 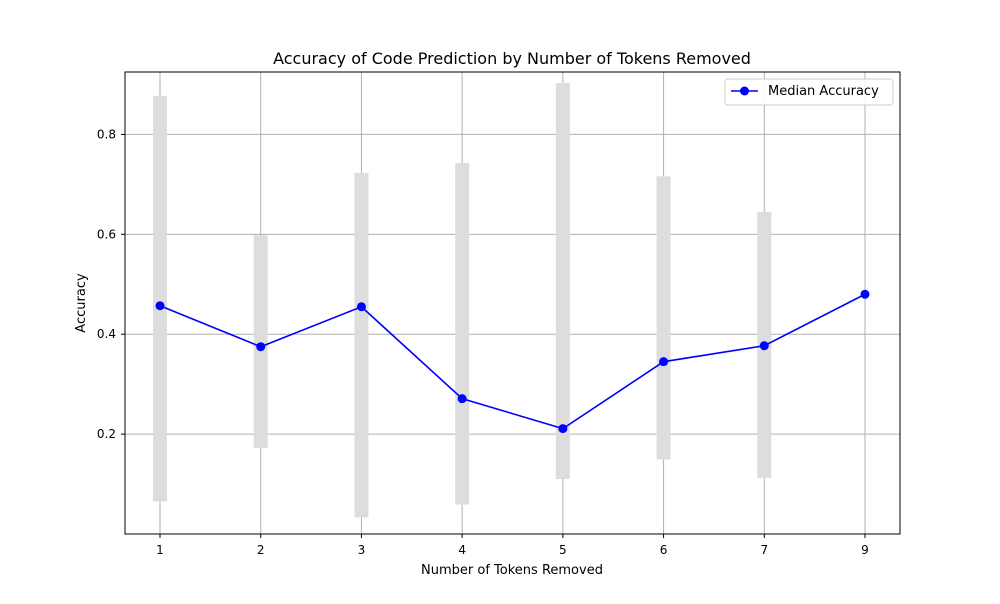 What do you see at coordinates (81, 303) in the screenshot?
I see `y-axis-label: Accuracy` at bounding box center [81, 303].